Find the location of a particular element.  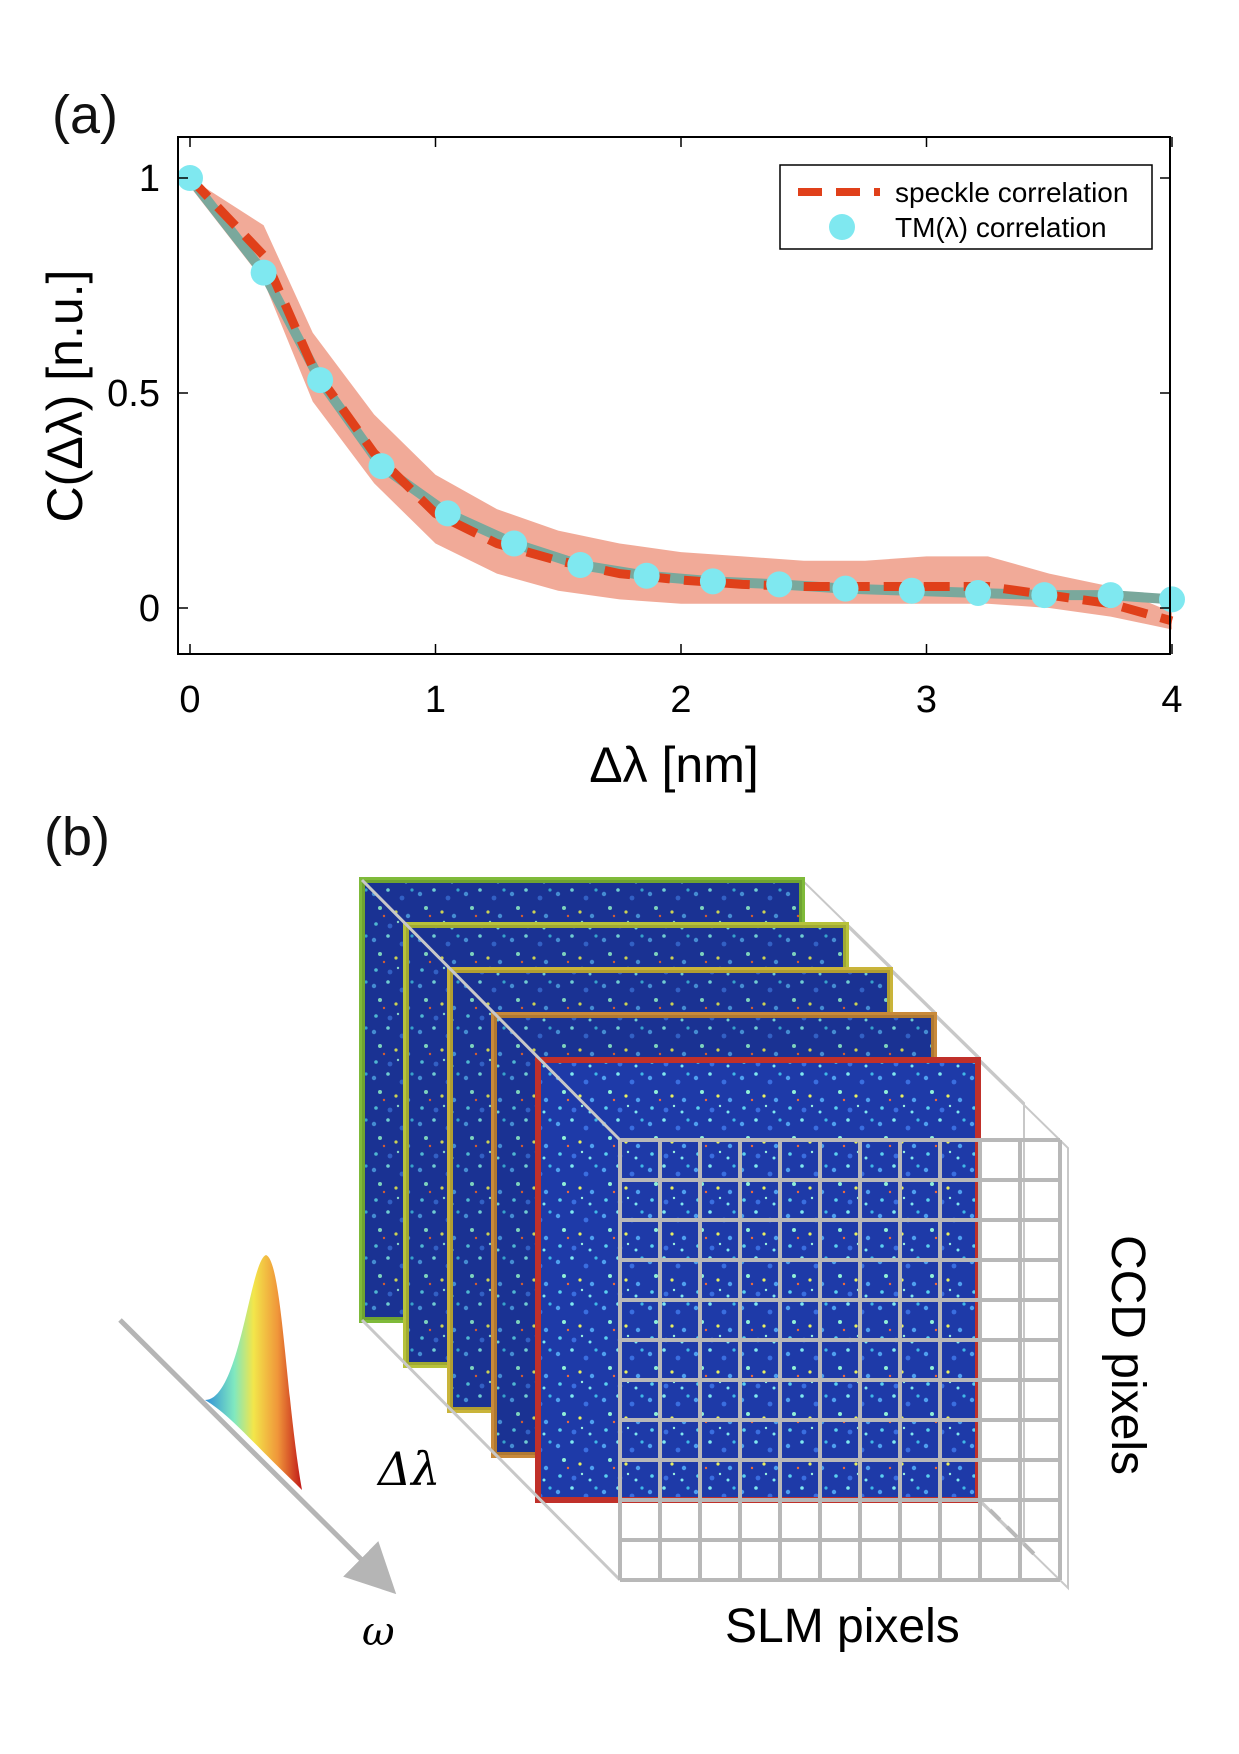

spectrum-peak is located at coordinates (253, 1372).